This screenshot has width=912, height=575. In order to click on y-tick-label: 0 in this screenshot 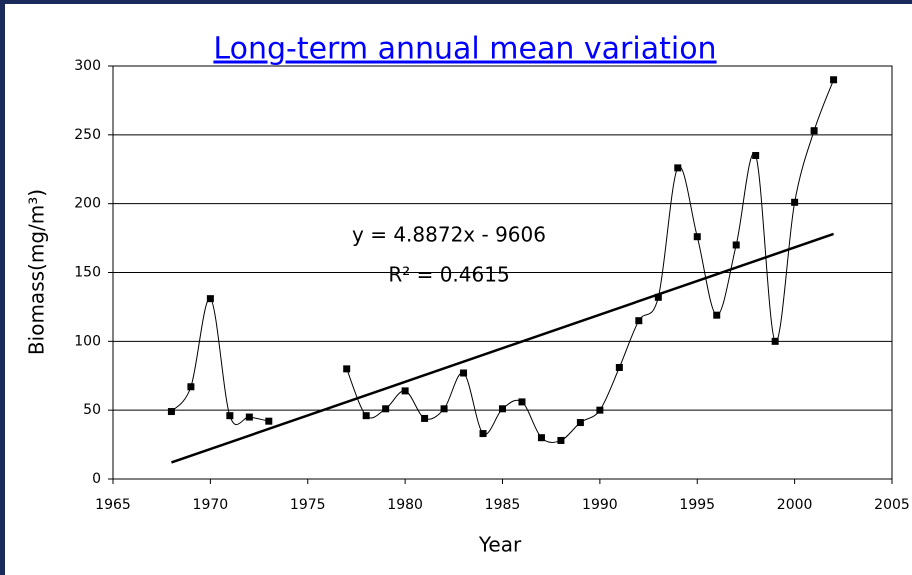, I will do `click(96, 479)`.